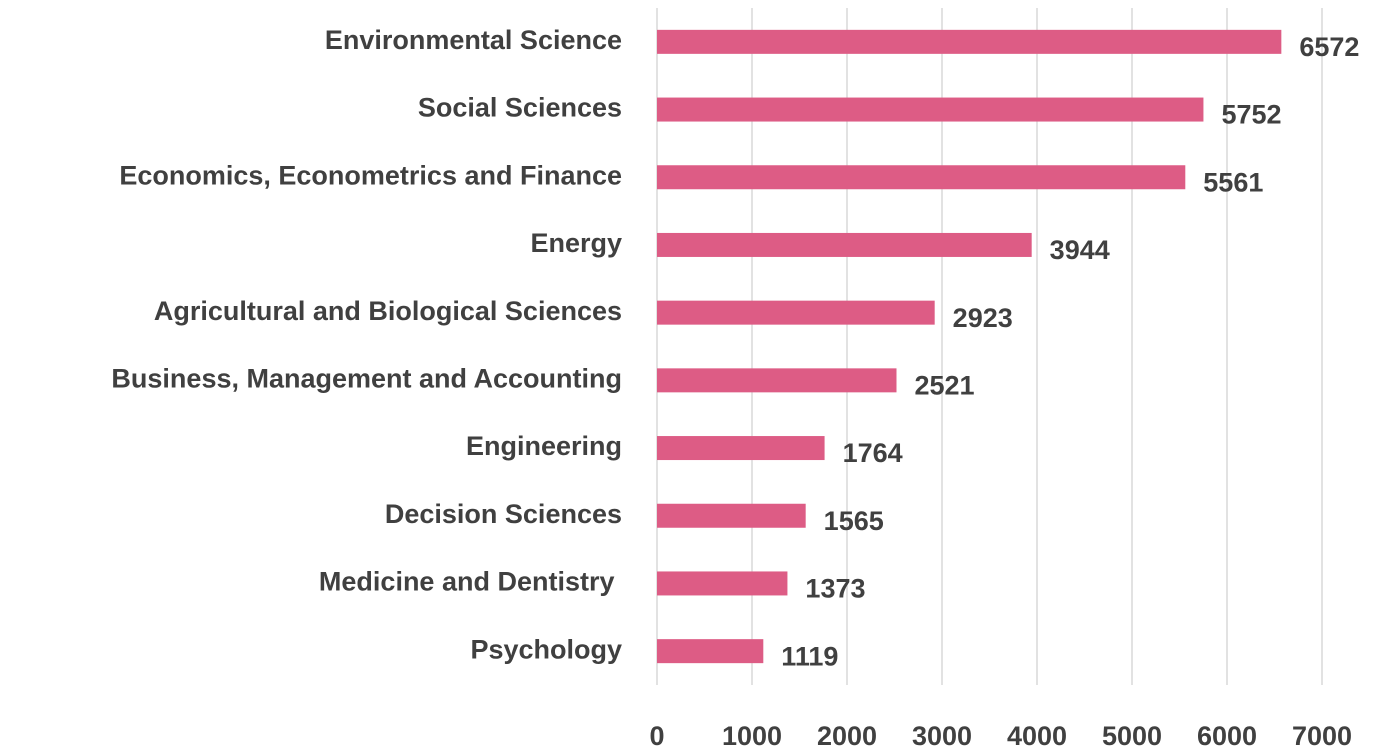  What do you see at coordinates (983, 318) in the screenshot?
I see `data-label: 2923` at bounding box center [983, 318].